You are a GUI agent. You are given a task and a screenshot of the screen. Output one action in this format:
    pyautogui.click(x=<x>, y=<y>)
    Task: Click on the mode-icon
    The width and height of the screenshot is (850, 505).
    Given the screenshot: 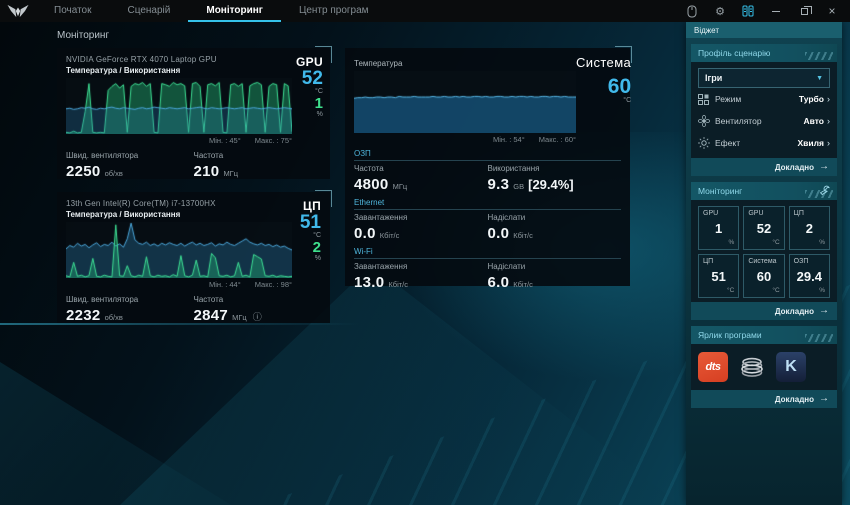 What is the action you would take?
    pyautogui.click(x=705, y=99)
    